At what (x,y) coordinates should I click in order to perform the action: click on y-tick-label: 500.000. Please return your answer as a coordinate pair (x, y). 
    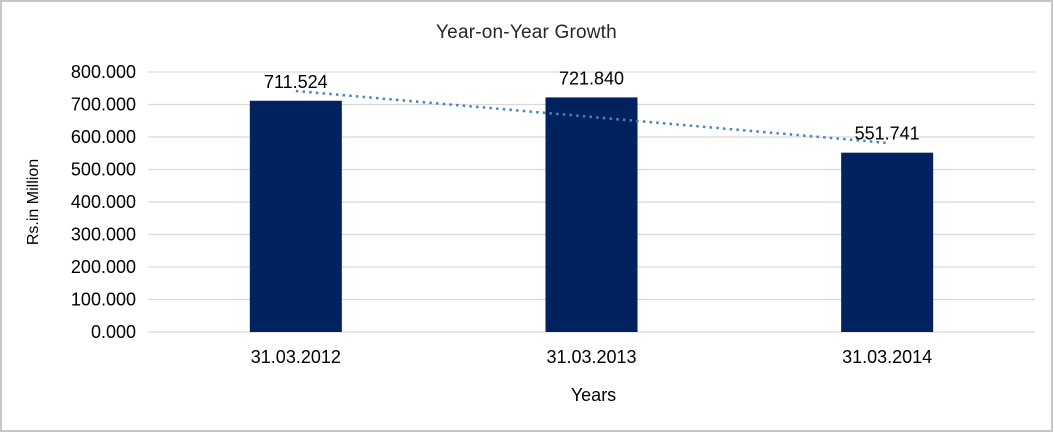
    Looking at the image, I should click on (103, 170).